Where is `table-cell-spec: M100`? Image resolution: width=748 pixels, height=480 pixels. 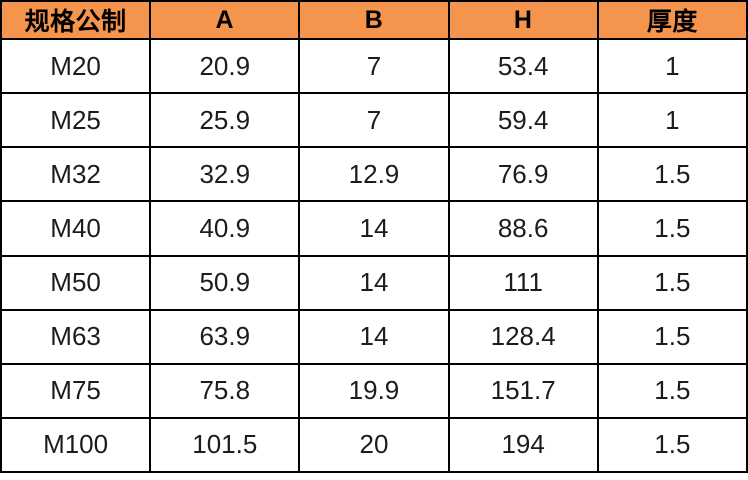
table-cell-spec: M100 is located at coordinates (76, 445).